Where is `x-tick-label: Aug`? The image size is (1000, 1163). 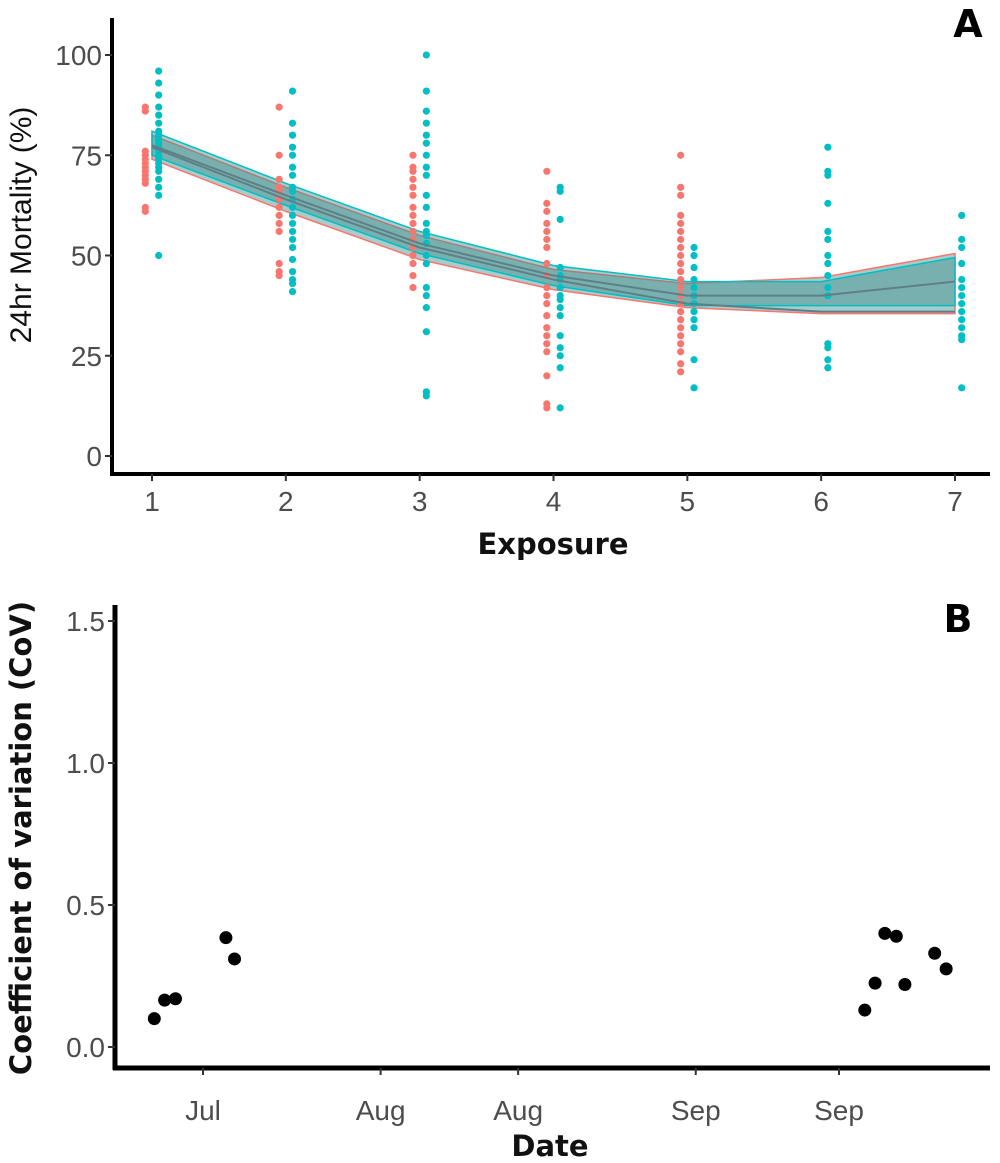
x-tick-label: Aug is located at coordinates (381, 1110).